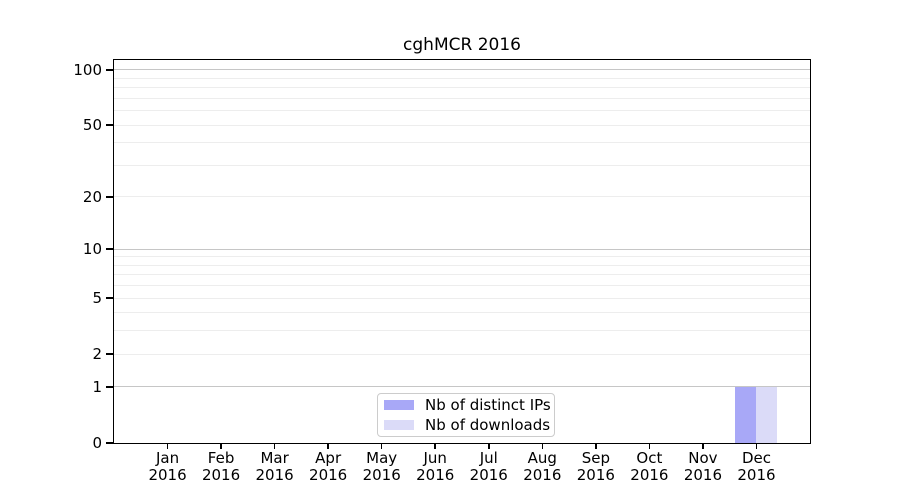  Describe the element at coordinates (274, 446) in the screenshot. I see `x-tick-mar` at that location.